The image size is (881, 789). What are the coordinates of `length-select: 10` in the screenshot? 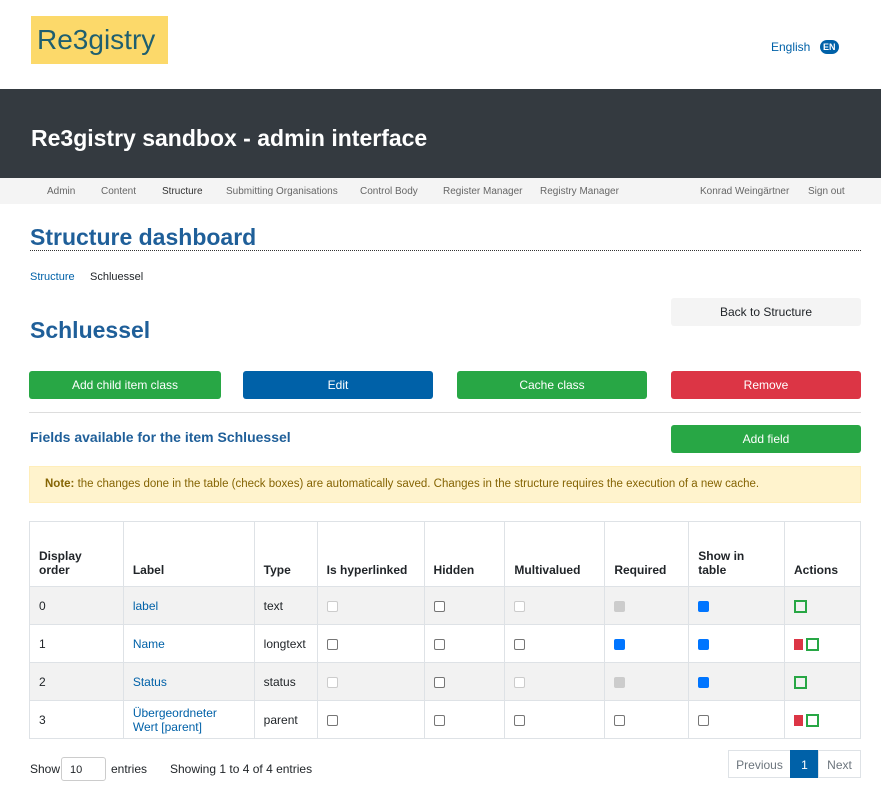 It's located at (83, 769).